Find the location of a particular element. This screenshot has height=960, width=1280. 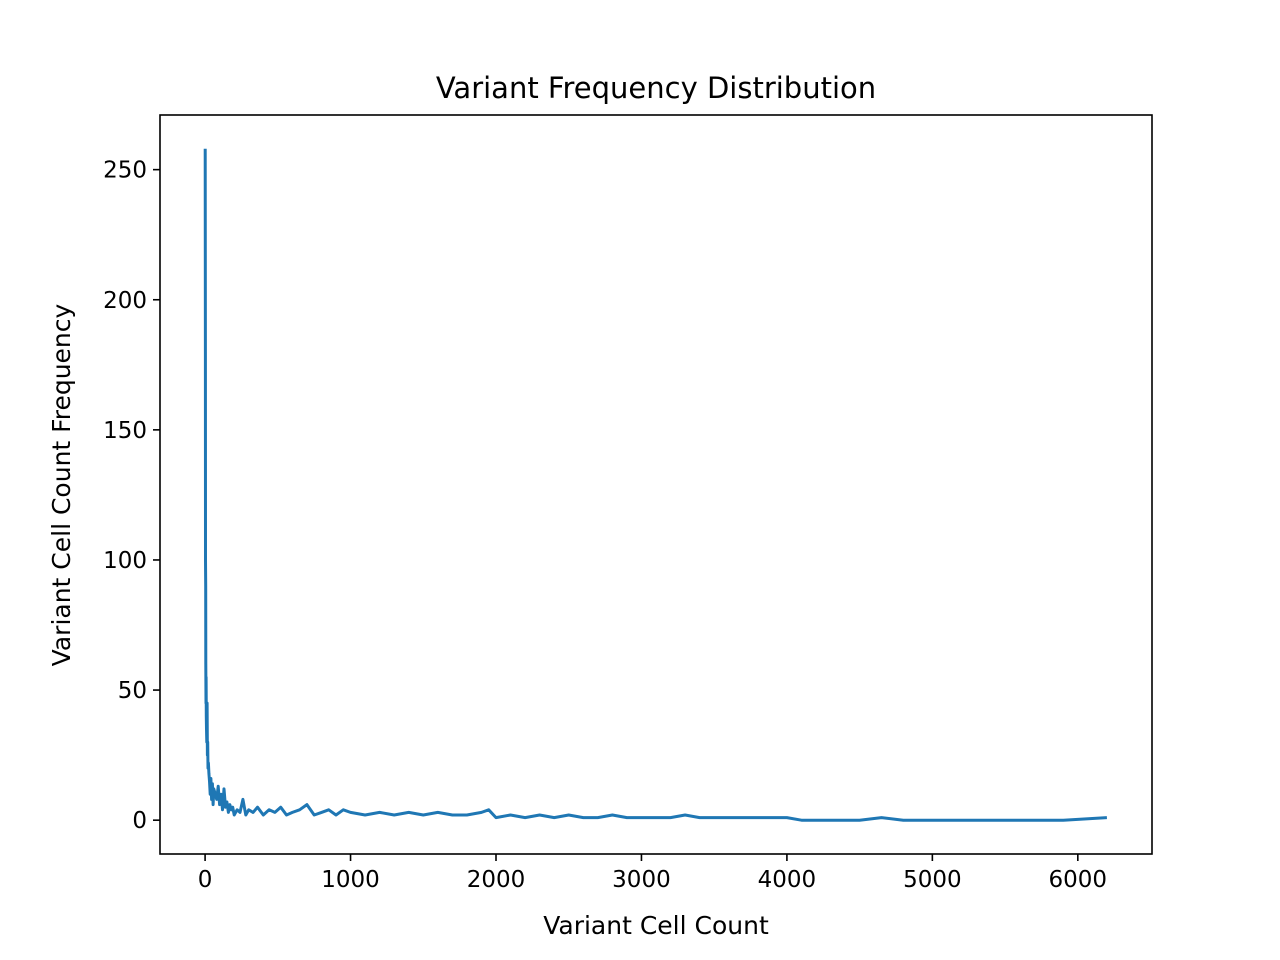

y-tick-label: 200 is located at coordinates (125, 301).